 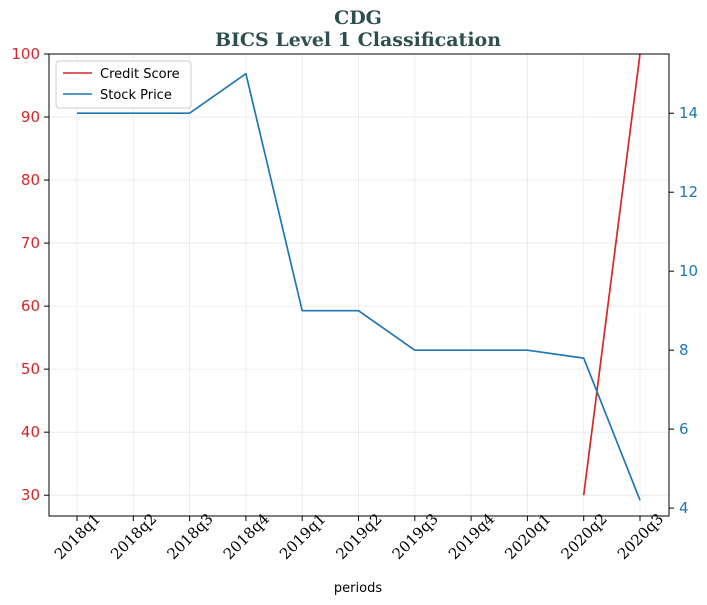 What do you see at coordinates (688, 271) in the screenshot?
I see `right-tick-label: 10` at bounding box center [688, 271].